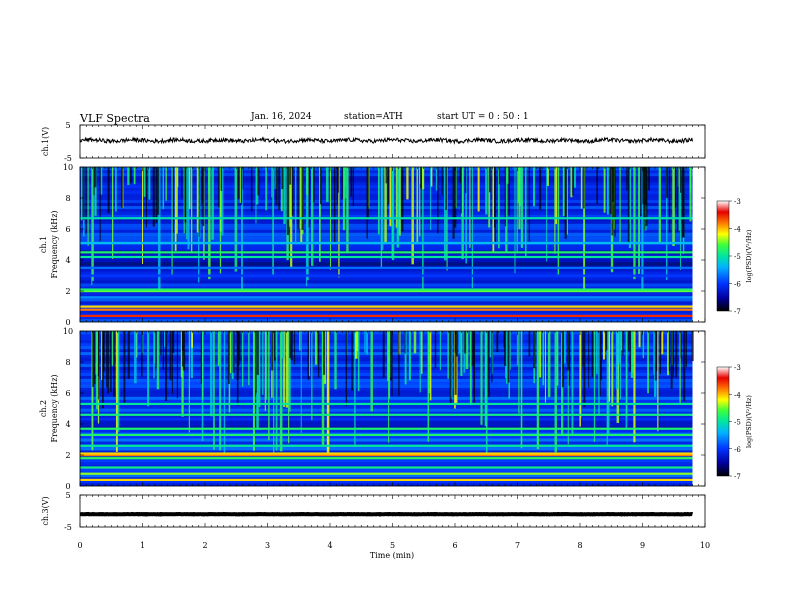  Describe the element at coordinates (54, 244) in the screenshot. I see `ch1_spectrogram-y-label: Frequency (kHz)` at that location.